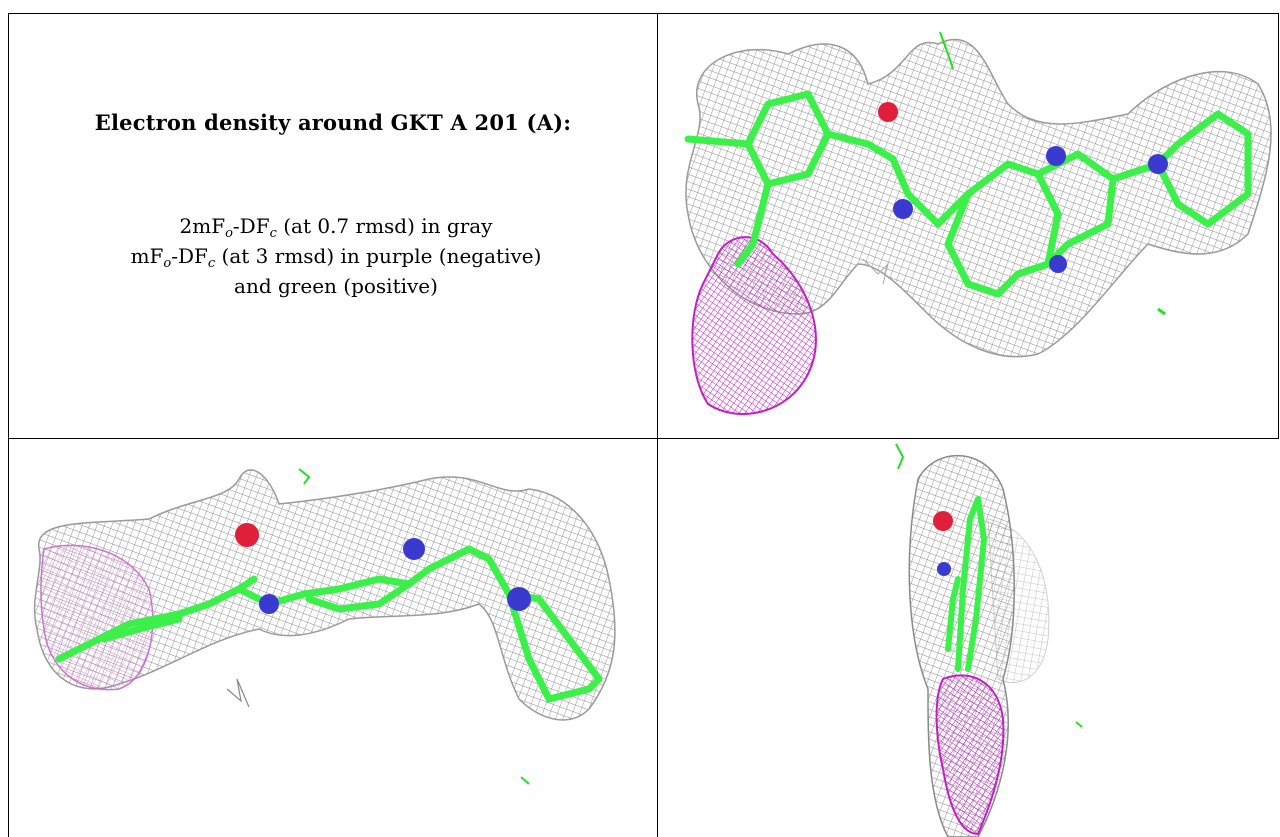  What do you see at coordinates (1278, 225) in the screenshot?
I see `table-border-right` at bounding box center [1278, 225].